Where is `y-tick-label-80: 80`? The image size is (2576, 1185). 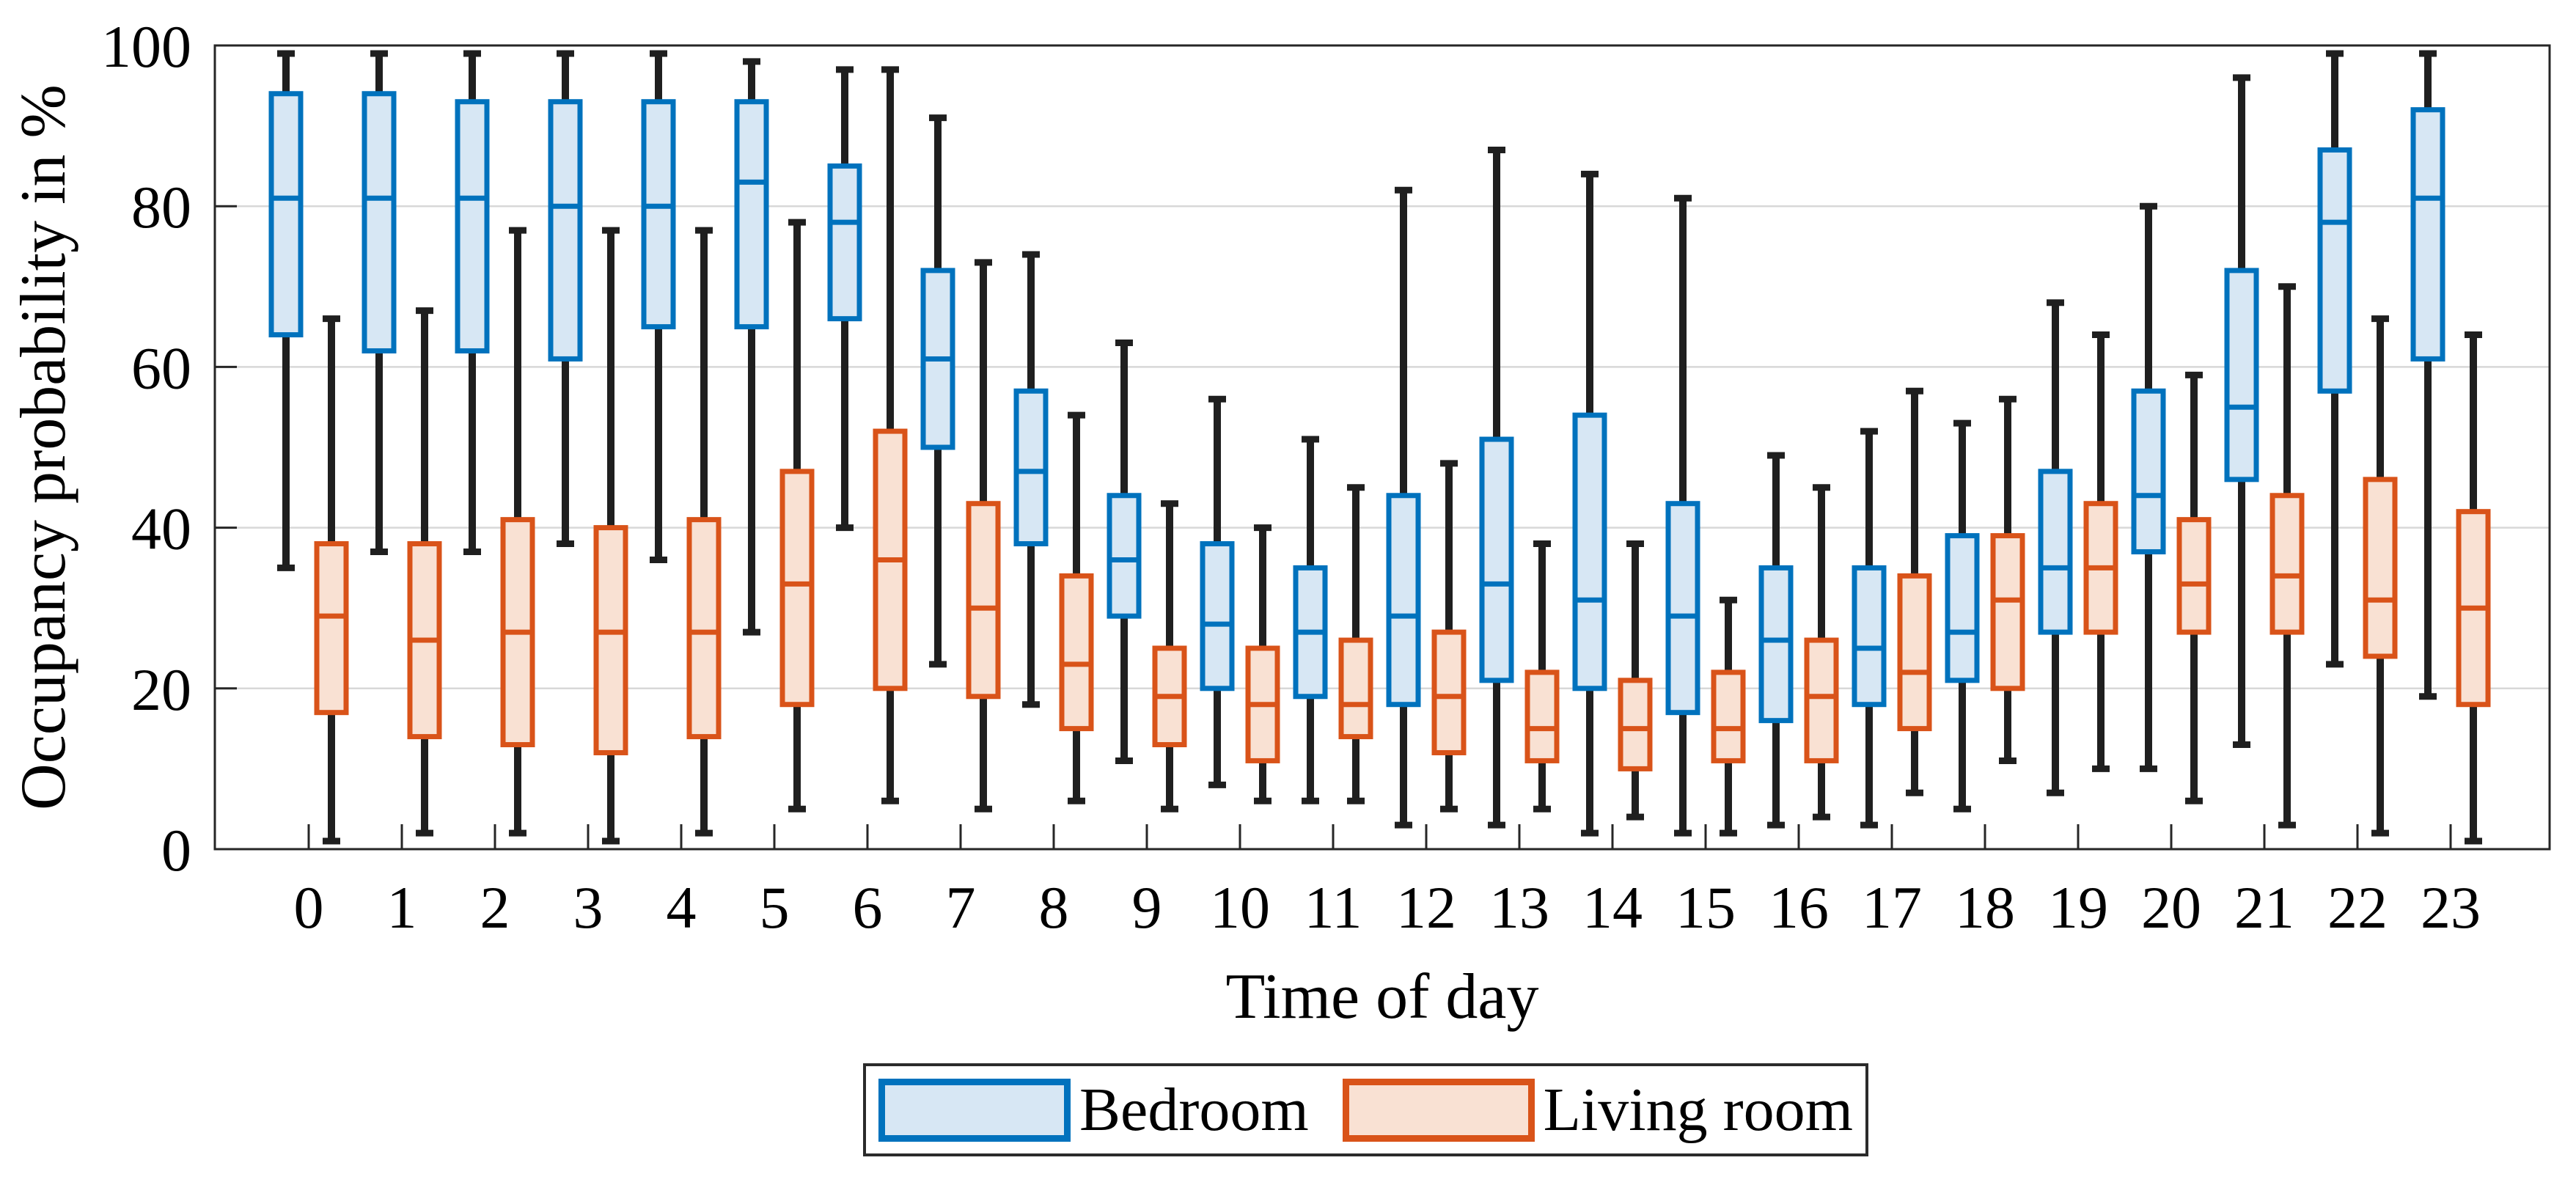
y-tick-label-80: 80 is located at coordinates (161, 208).